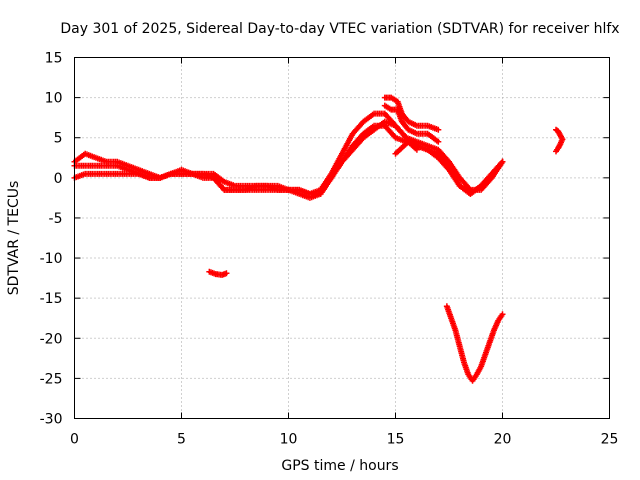 The height and width of the screenshot is (480, 640). I want to click on y-tick-label: 15, so click(54, 59).